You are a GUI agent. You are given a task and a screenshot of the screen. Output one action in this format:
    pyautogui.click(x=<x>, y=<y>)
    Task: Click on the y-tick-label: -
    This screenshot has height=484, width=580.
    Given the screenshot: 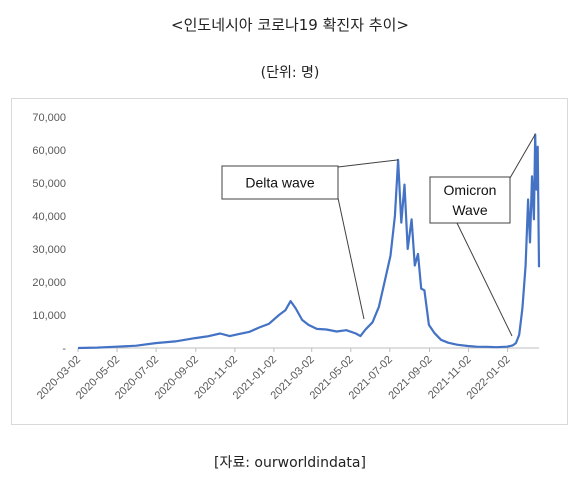 What is the action you would take?
    pyautogui.click(x=64, y=349)
    